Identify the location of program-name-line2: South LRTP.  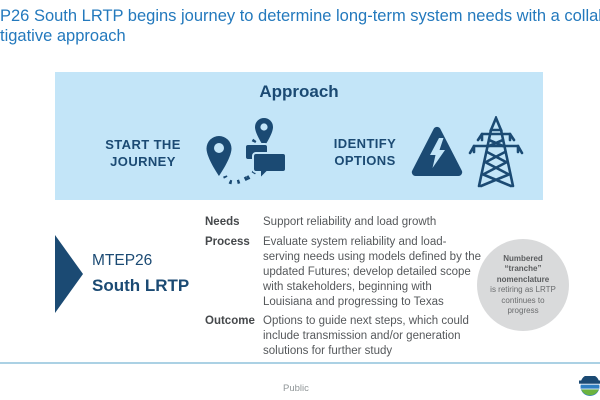
(141, 285).